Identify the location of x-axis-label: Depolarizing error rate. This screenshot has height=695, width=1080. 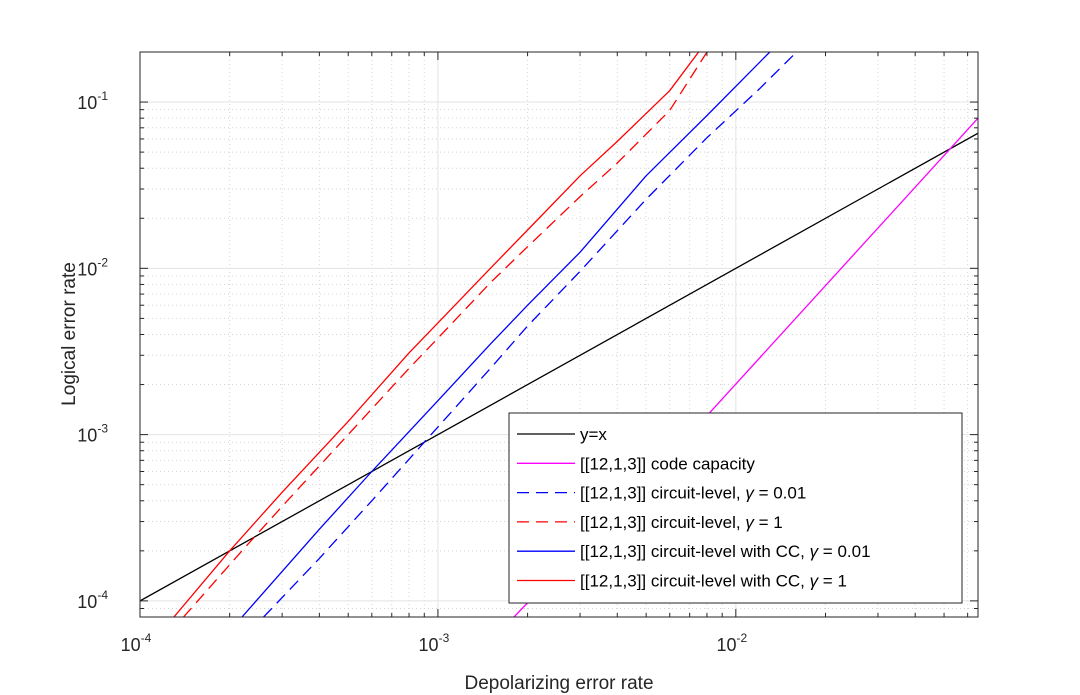
(558, 683).